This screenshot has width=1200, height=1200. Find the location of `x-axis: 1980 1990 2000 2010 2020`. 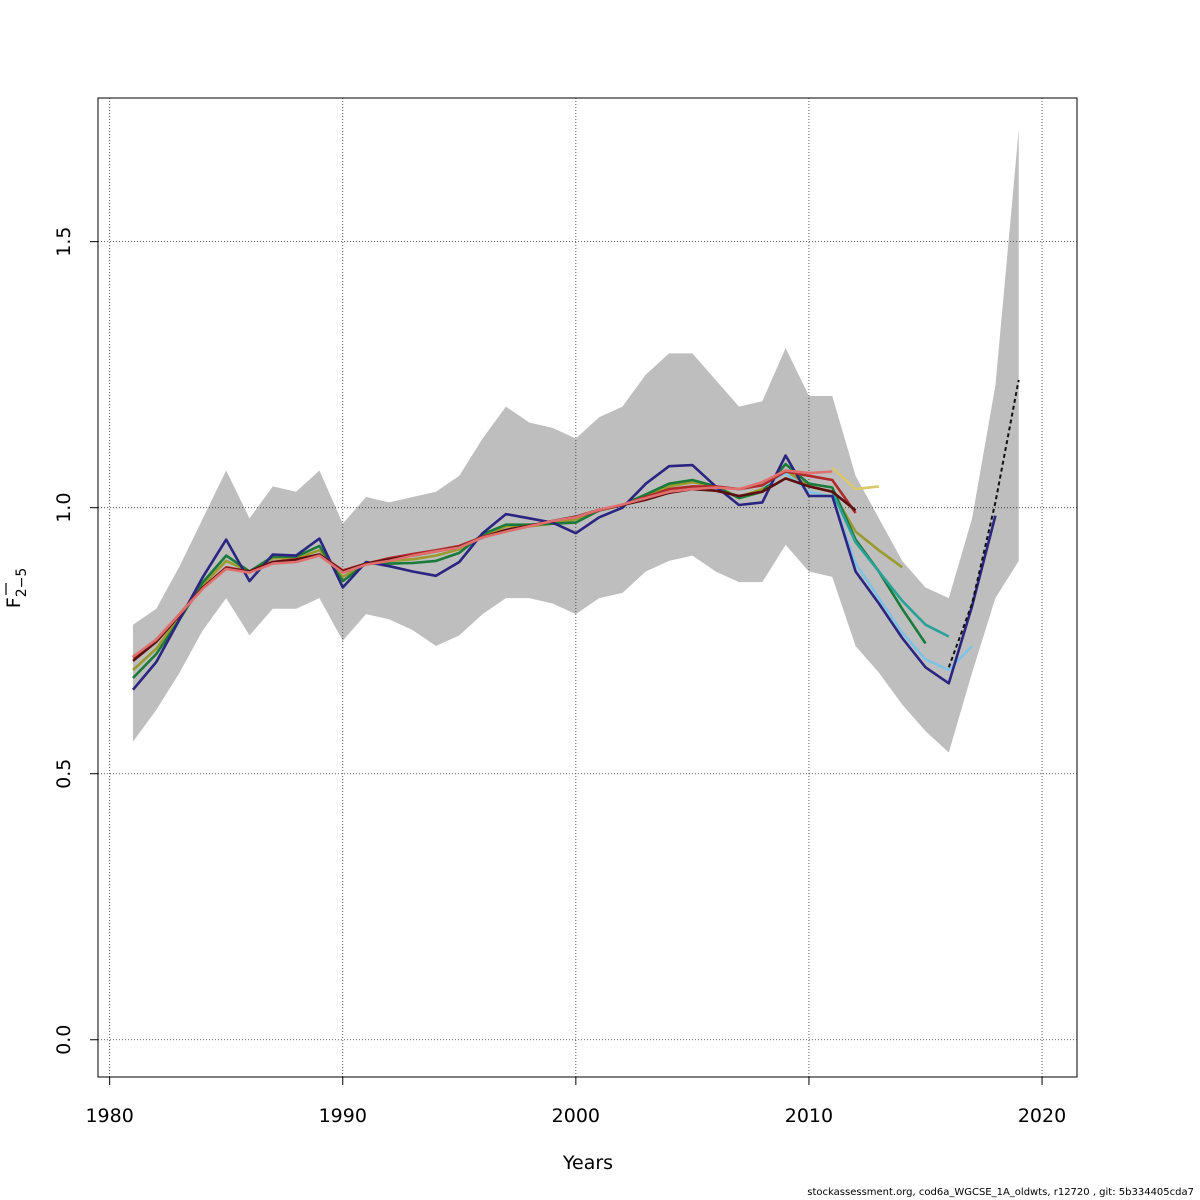

x-axis: 1980 1990 2000 2010 2020 is located at coordinates (575, 1102).